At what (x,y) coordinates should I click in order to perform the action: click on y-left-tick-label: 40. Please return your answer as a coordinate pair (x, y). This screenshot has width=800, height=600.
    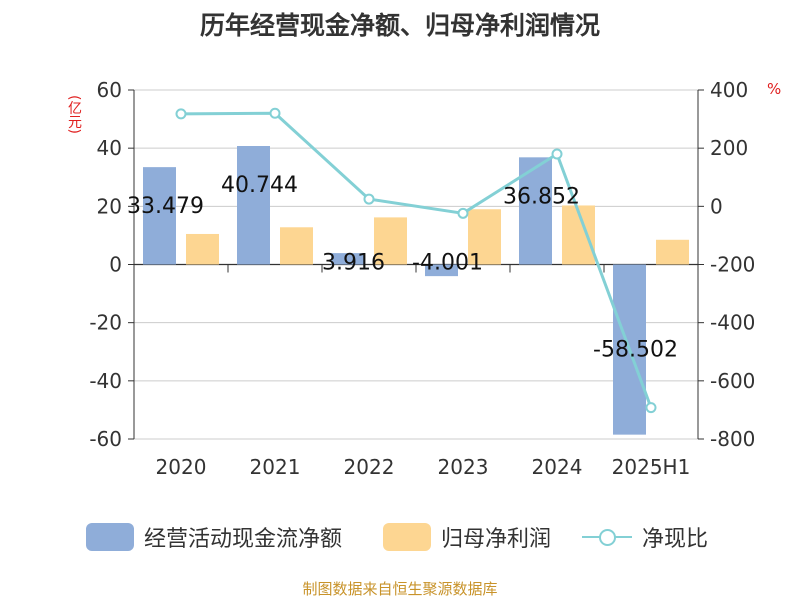
    Looking at the image, I should click on (109, 148).